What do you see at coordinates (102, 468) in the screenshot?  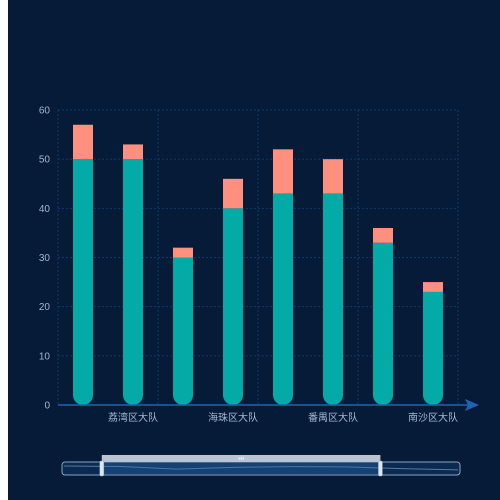 I see `zoom-start-handle` at bounding box center [102, 468].